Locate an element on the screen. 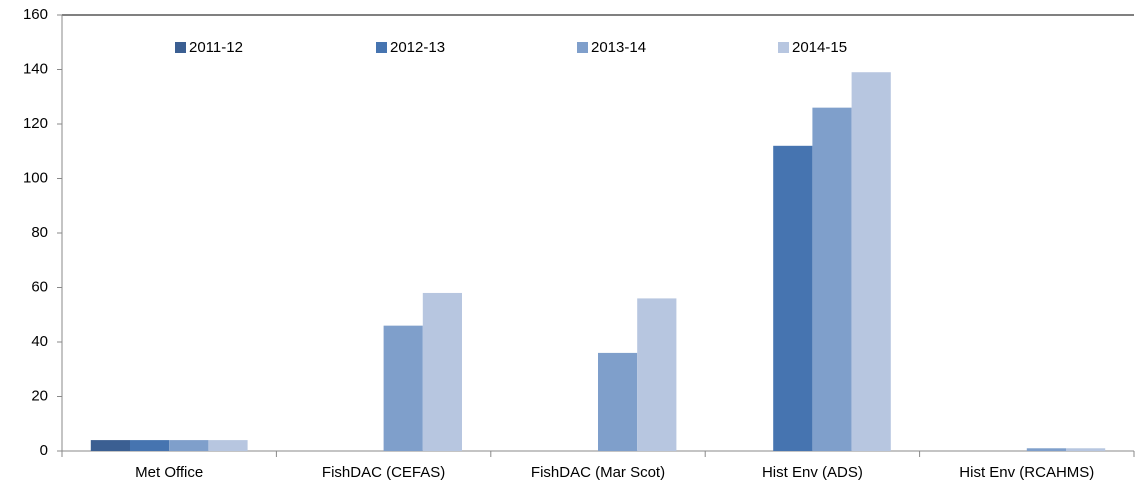 Image resolution: width=1135 pixels, height=491 pixels. y-tick-label: 80 is located at coordinates (39, 232).